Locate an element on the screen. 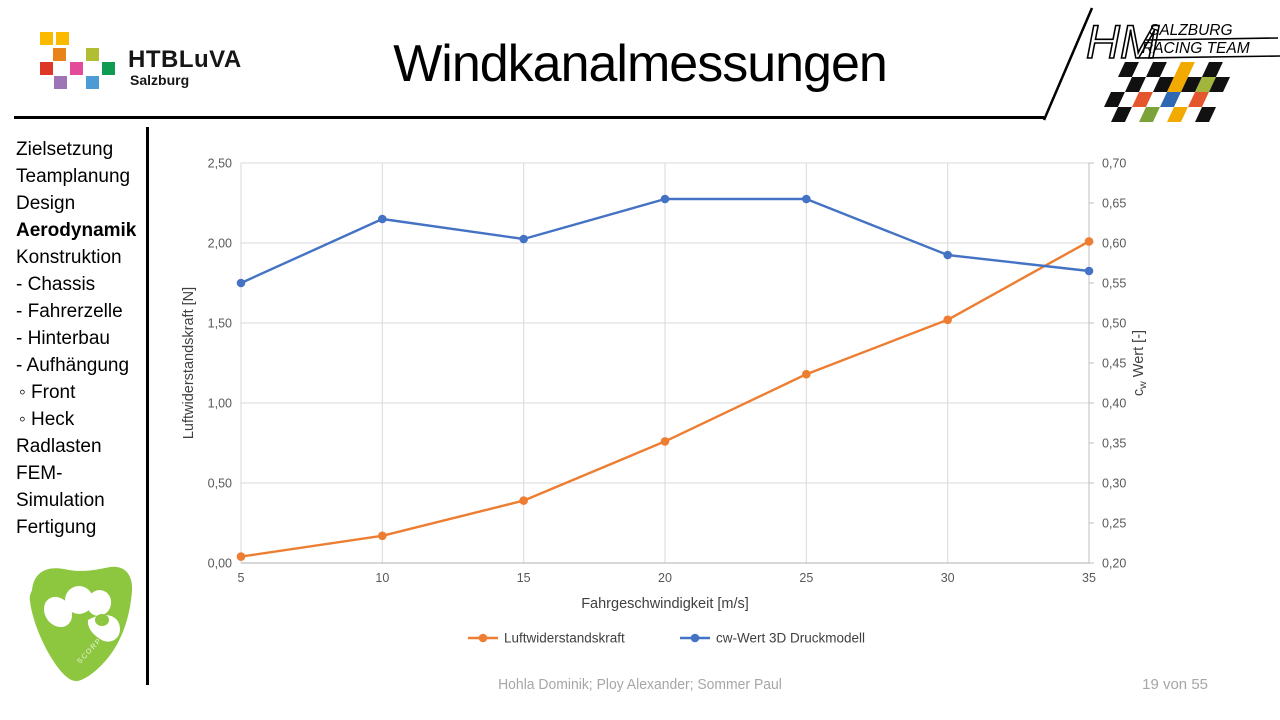 This screenshot has width=1280, height=720. left-axis-tick-label: 1,50 is located at coordinates (220, 324).